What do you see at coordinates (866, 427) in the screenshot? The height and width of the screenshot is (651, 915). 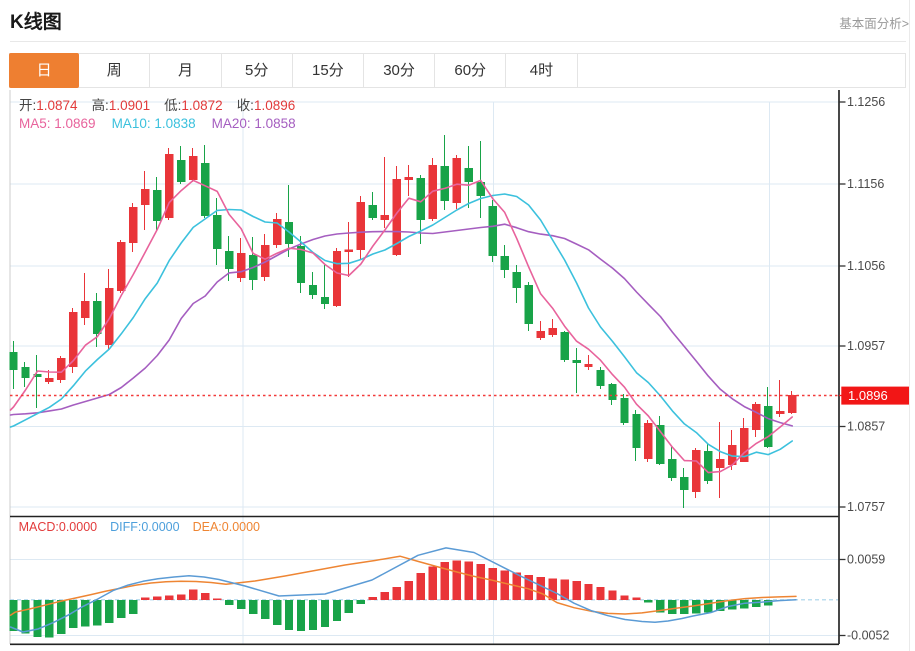 I see `svg-text: 1.0857` at bounding box center [866, 427].